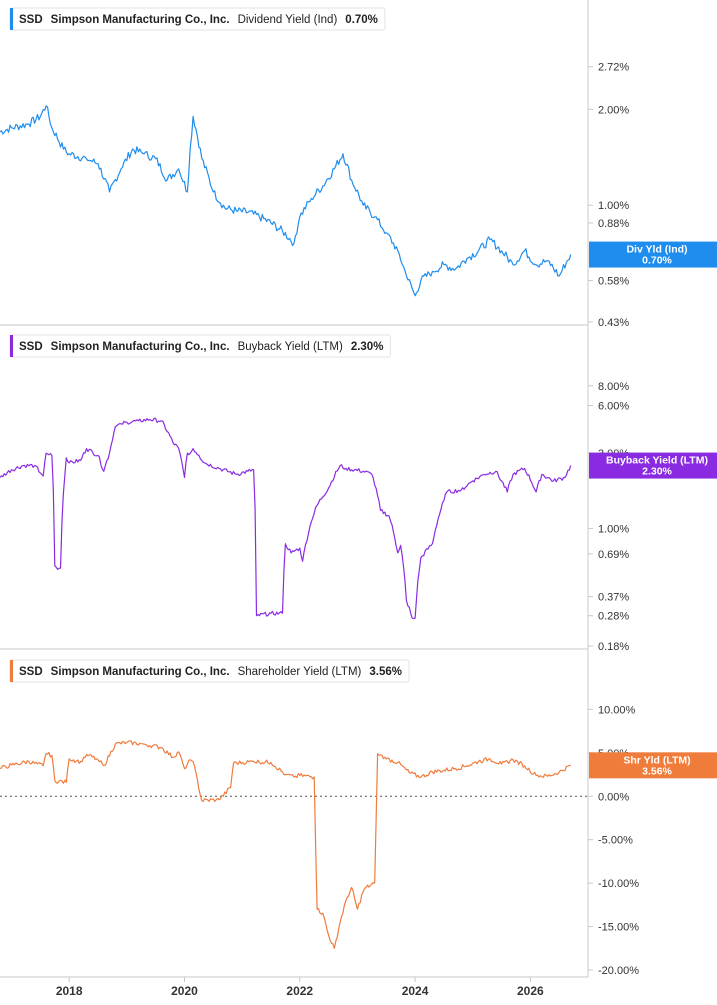 This screenshot has width=717, height=1005. Describe the element at coordinates (361, 20) in the screenshot. I see `legend-value: 0.70%` at that location.